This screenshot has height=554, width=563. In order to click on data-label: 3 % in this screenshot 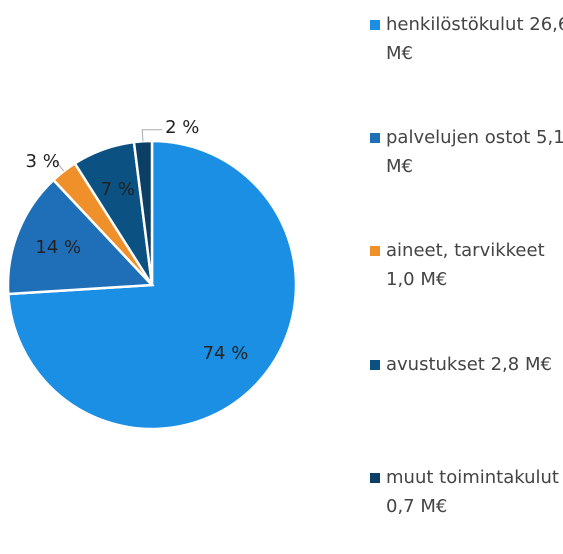, I will do `click(43, 161)`.